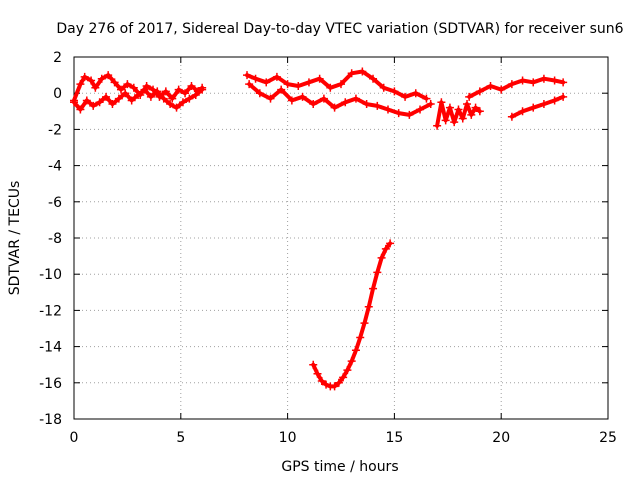 This screenshot has height=480, width=640. I want to click on y-tick-label: -6, so click(55, 203).